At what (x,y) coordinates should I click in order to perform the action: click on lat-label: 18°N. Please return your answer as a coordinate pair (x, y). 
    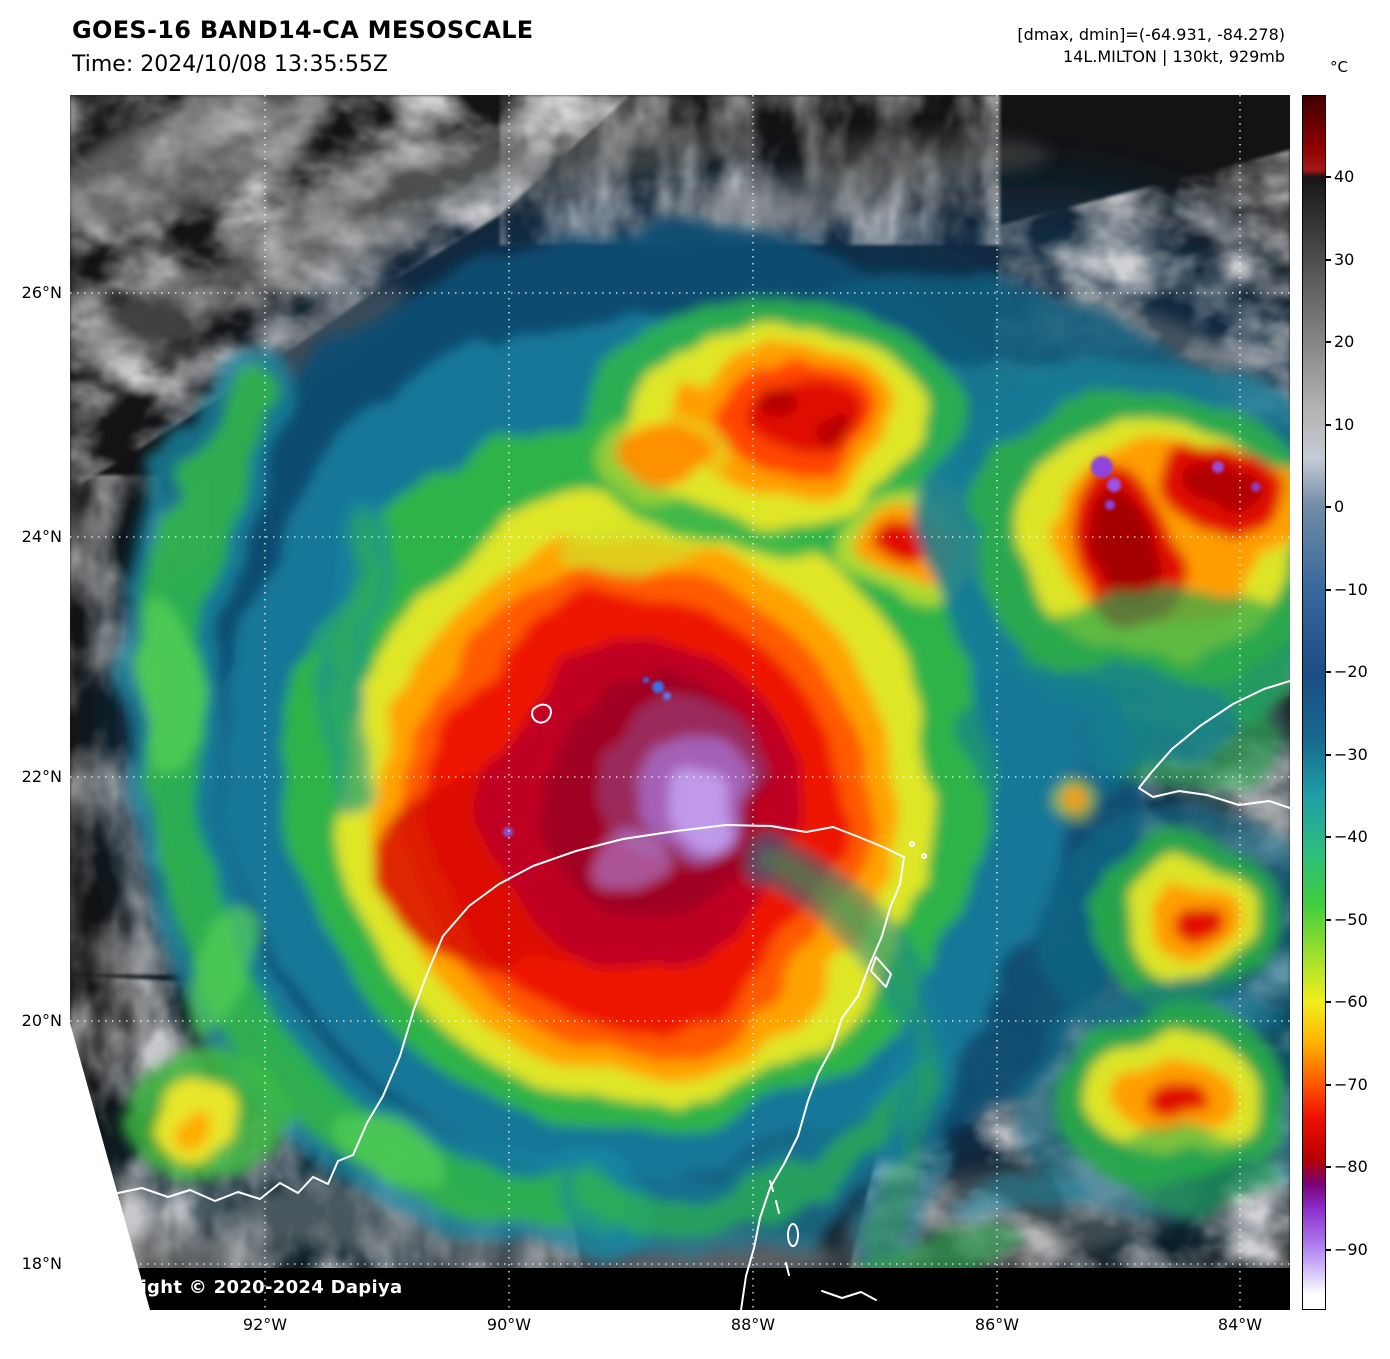
    Looking at the image, I should click on (41, 1263).